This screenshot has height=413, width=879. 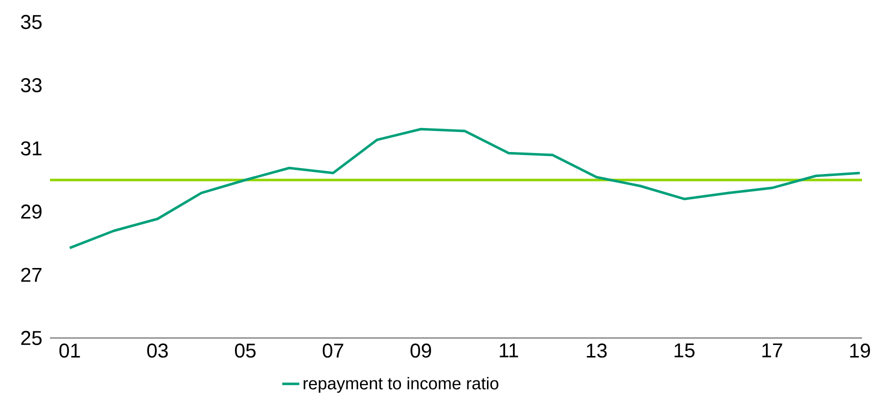 What do you see at coordinates (509, 351) in the screenshot?
I see `x-tick-label: 11` at bounding box center [509, 351].